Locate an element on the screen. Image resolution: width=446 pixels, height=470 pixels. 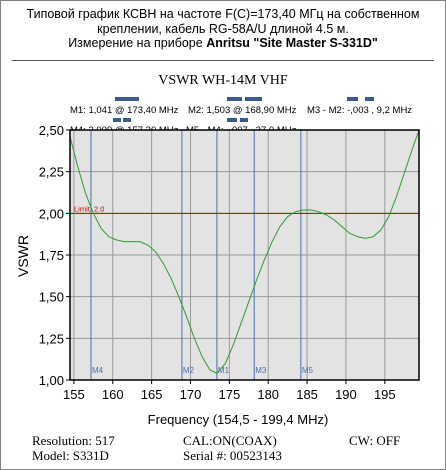
caption-line-2: креплении, кабель RG-58A/U длиной 4.5 м. is located at coordinates (223, 28).